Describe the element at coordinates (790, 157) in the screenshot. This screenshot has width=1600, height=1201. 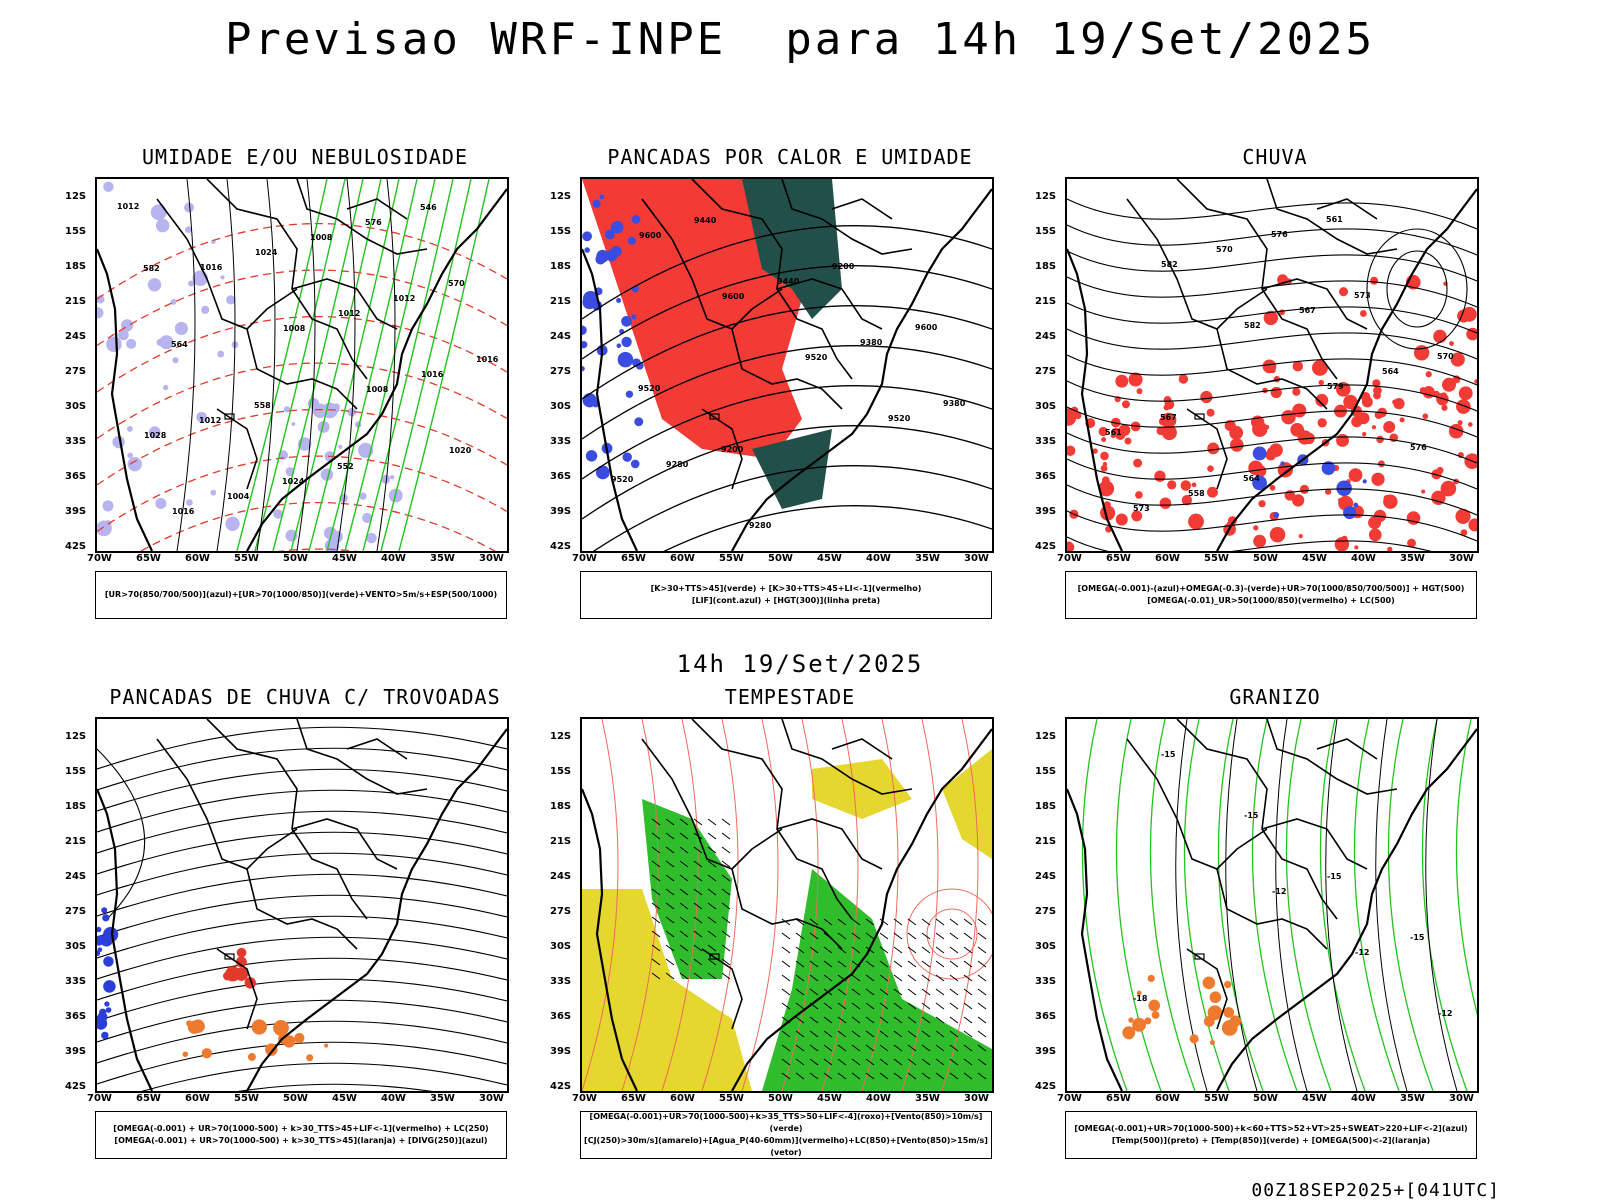
I see `panel-title: PANCADAS POR CALOR E UMIDADE` at that location.